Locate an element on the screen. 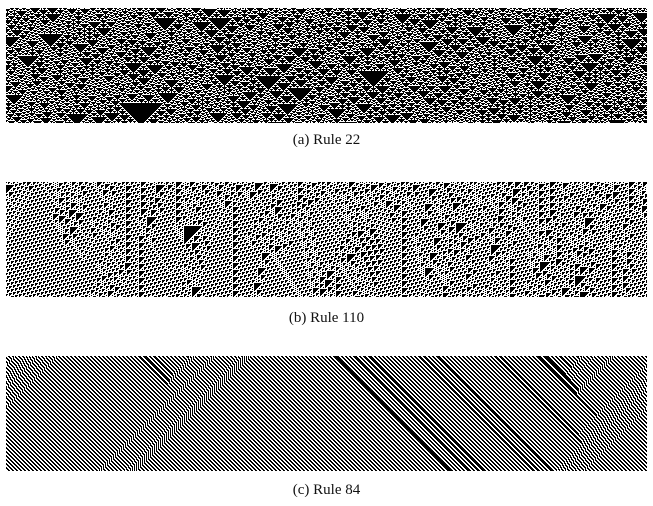  caption: (b) Rule 110 is located at coordinates (326, 318).